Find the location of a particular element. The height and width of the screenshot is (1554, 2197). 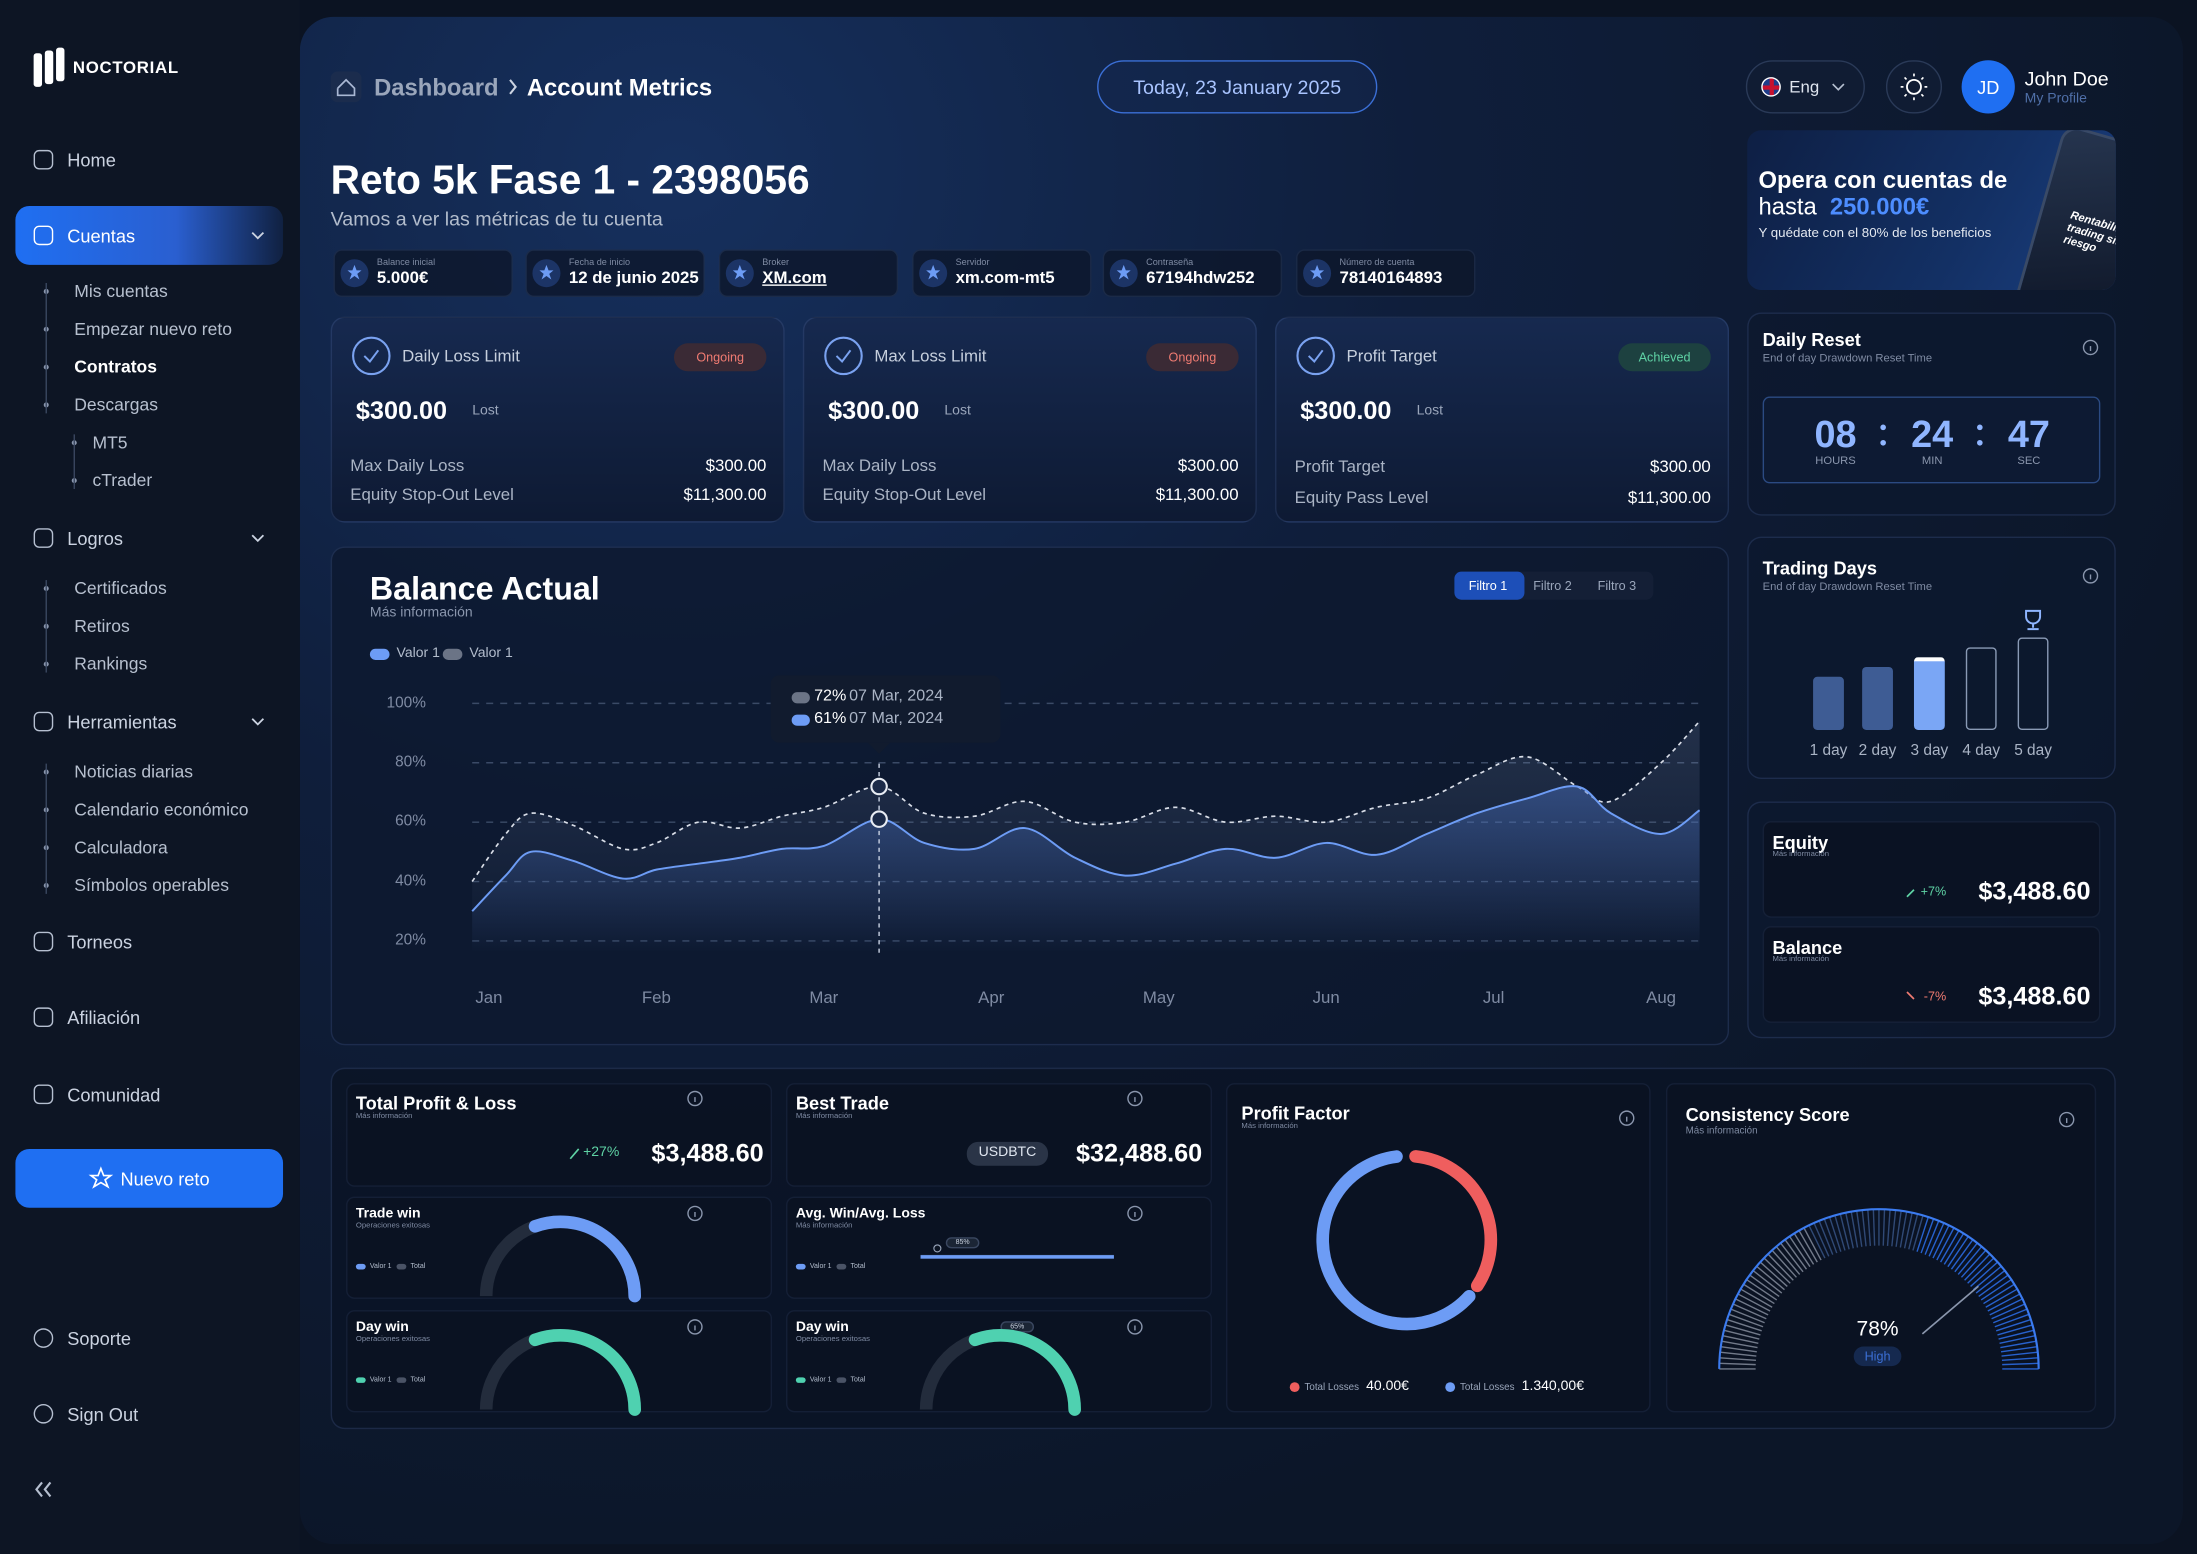

nav-subitem: Descargas is located at coordinates (116, 404).